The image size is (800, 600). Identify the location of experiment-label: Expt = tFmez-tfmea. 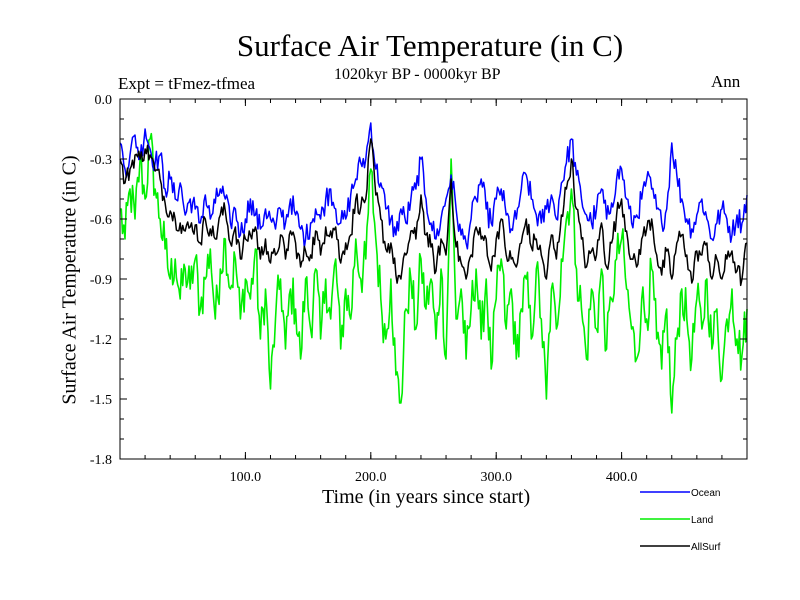
(187, 83).